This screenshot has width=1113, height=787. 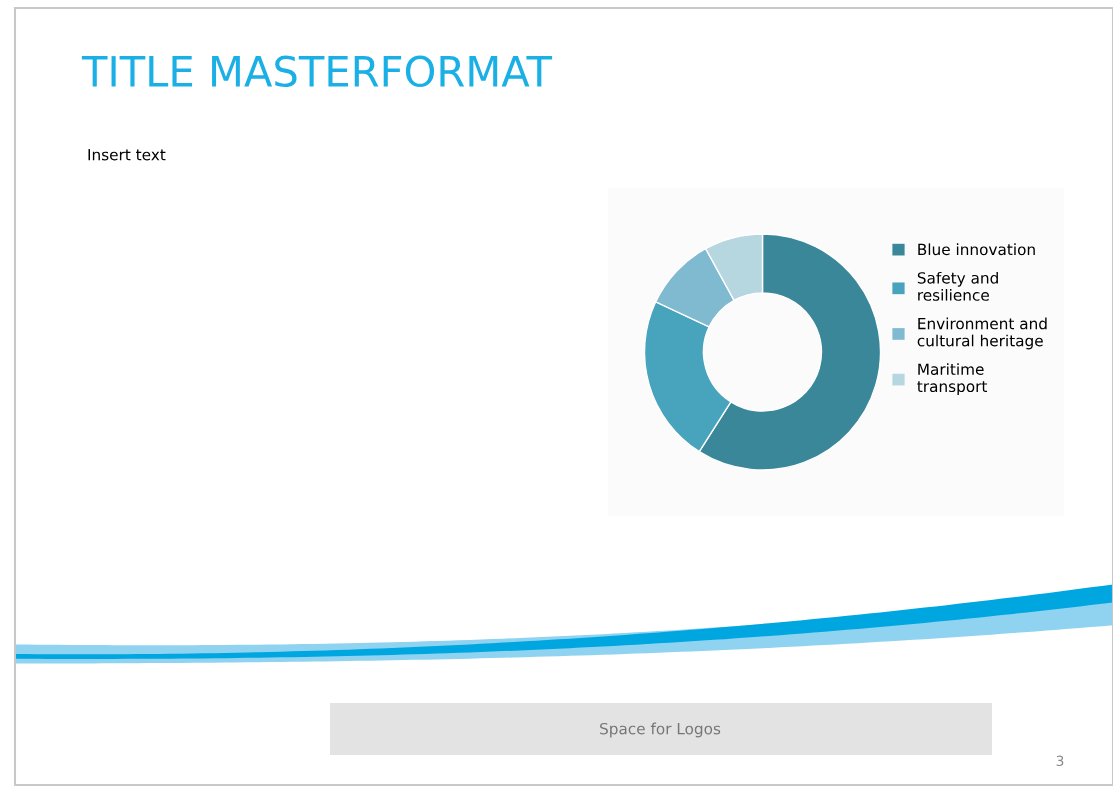 I want to click on text: Space for Logos, so click(x=660, y=730).